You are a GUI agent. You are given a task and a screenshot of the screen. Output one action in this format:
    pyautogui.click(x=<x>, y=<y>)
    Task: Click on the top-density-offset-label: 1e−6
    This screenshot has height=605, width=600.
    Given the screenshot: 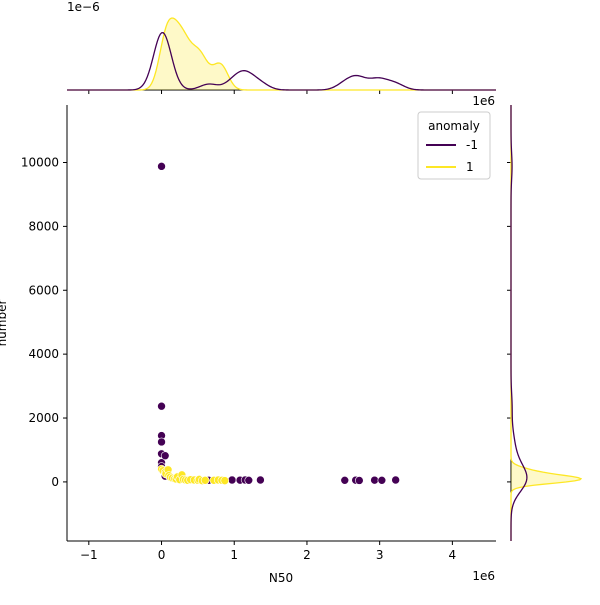 What is the action you would take?
    pyautogui.click(x=83, y=7)
    